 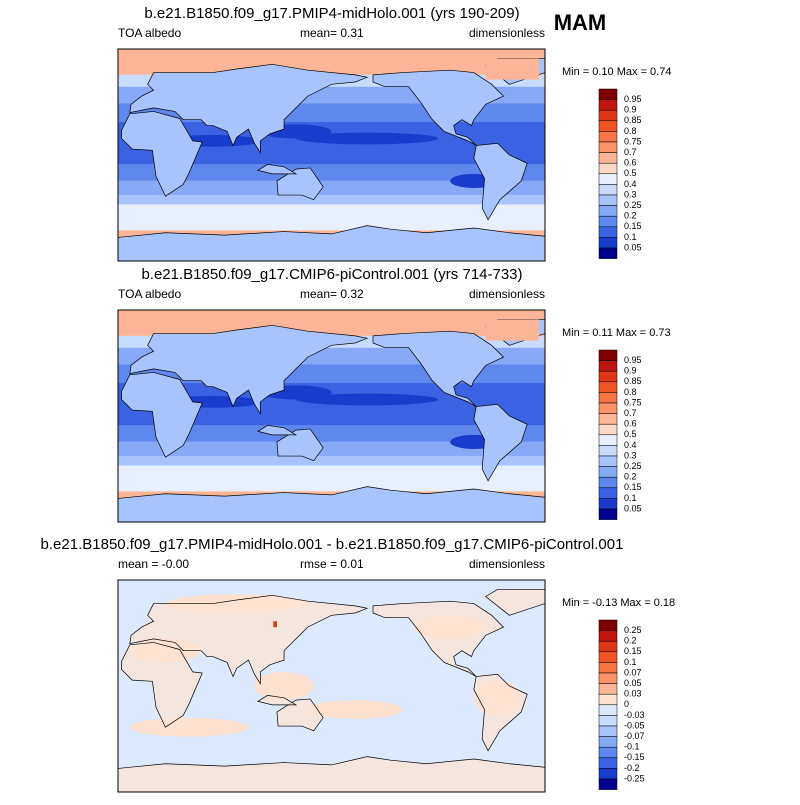 I want to click on colorbar-label: 0.95, so click(x=633, y=360).